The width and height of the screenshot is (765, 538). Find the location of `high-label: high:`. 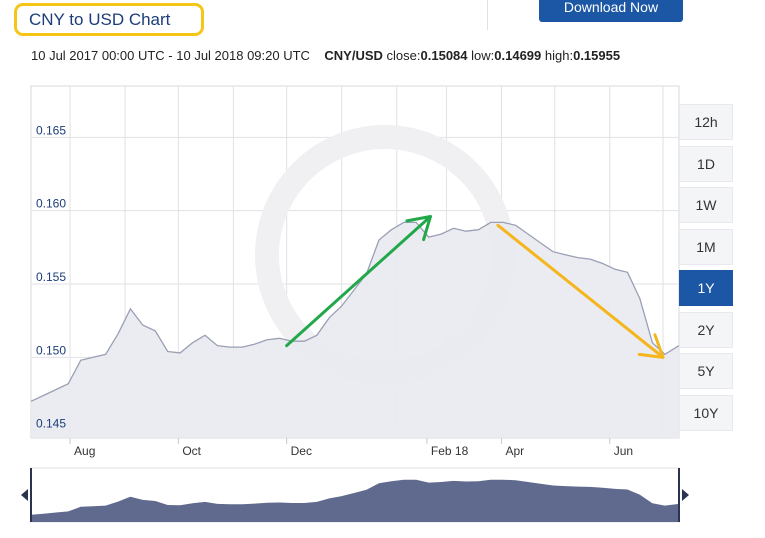

high-label: high: is located at coordinates (559, 55).